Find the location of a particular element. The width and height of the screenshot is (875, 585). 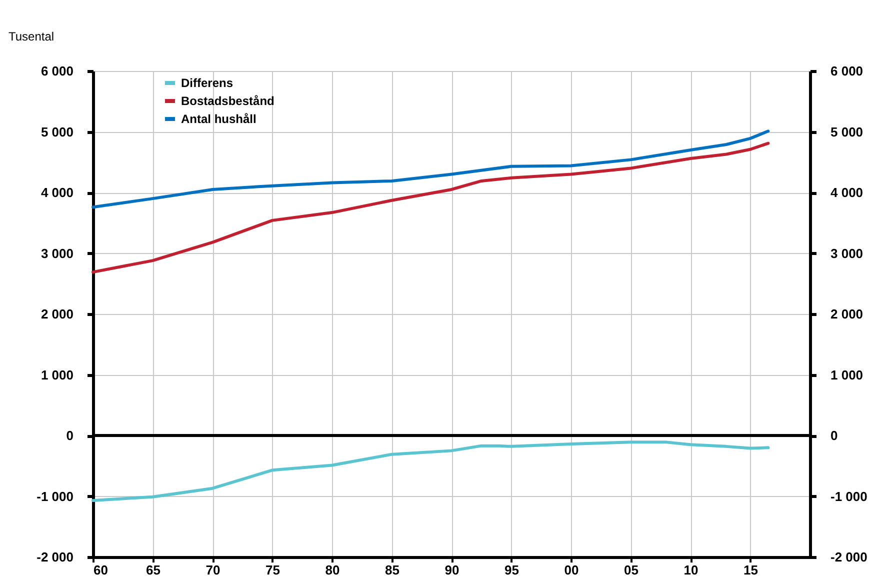

x-tick-label: 65 is located at coordinates (153, 570).